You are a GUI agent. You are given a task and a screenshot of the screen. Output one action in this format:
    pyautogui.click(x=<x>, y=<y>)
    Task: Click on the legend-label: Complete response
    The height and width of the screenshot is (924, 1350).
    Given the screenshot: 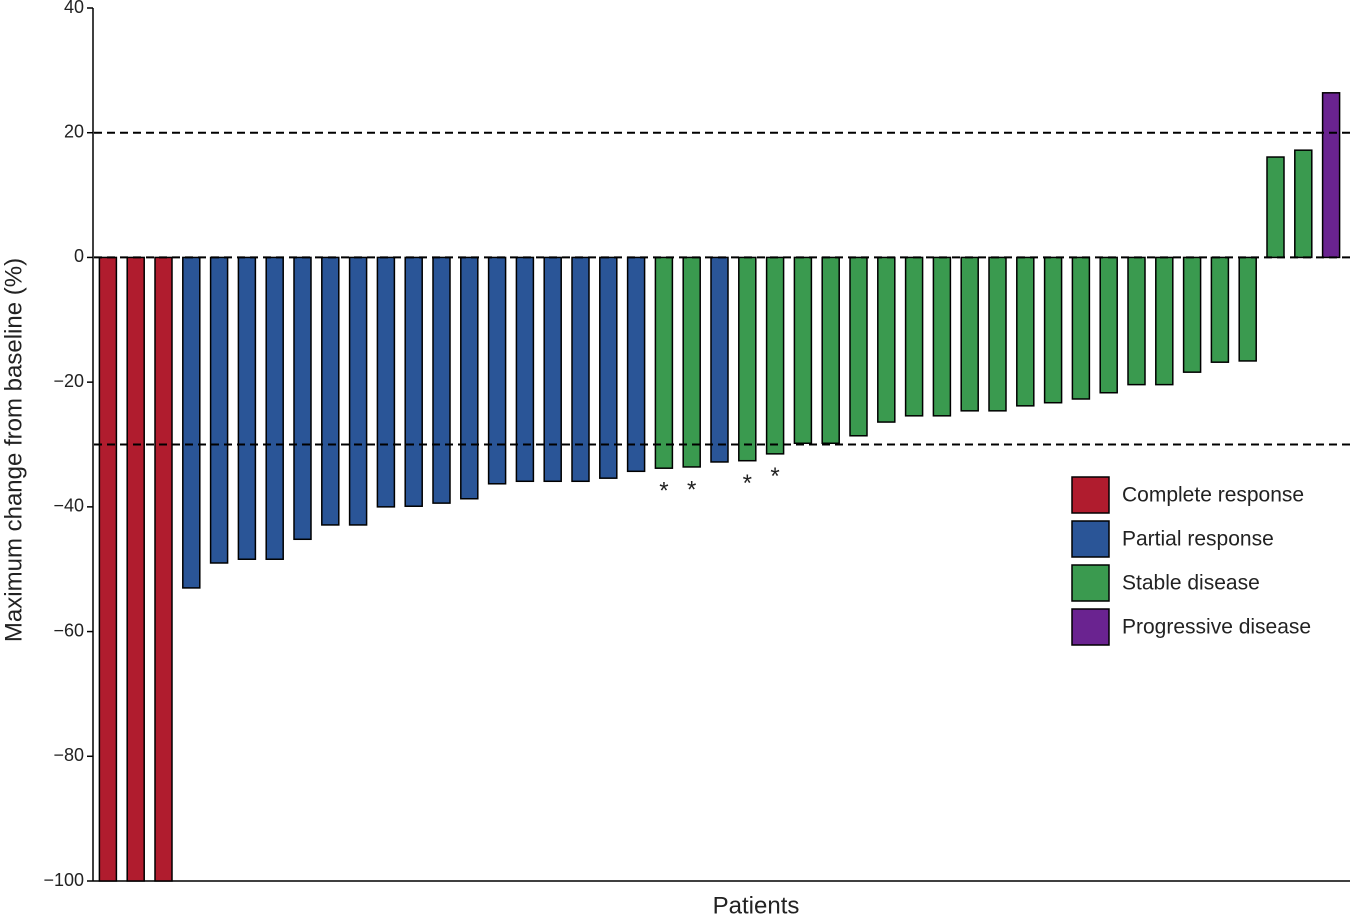 What is the action you would take?
    pyautogui.click(x=1213, y=495)
    